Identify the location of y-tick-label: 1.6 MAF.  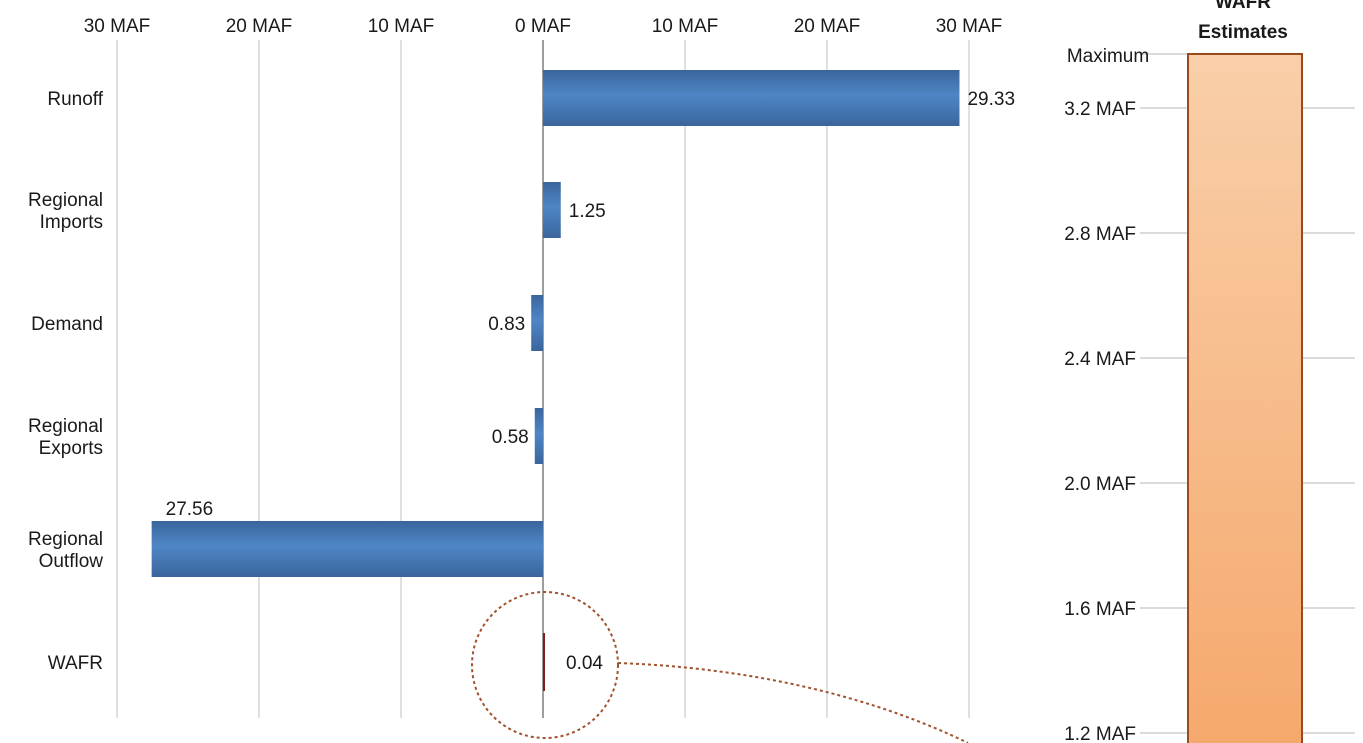
(1100, 609).